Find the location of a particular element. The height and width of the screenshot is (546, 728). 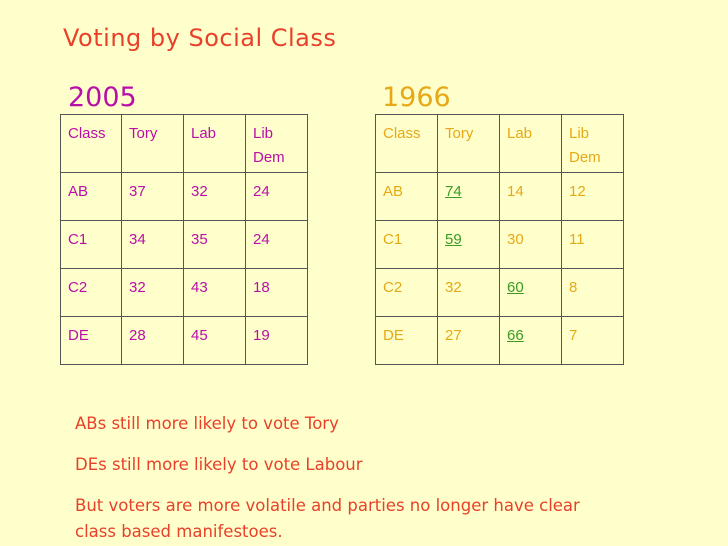

lib-dem-cell: 19 is located at coordinates (276, 340).